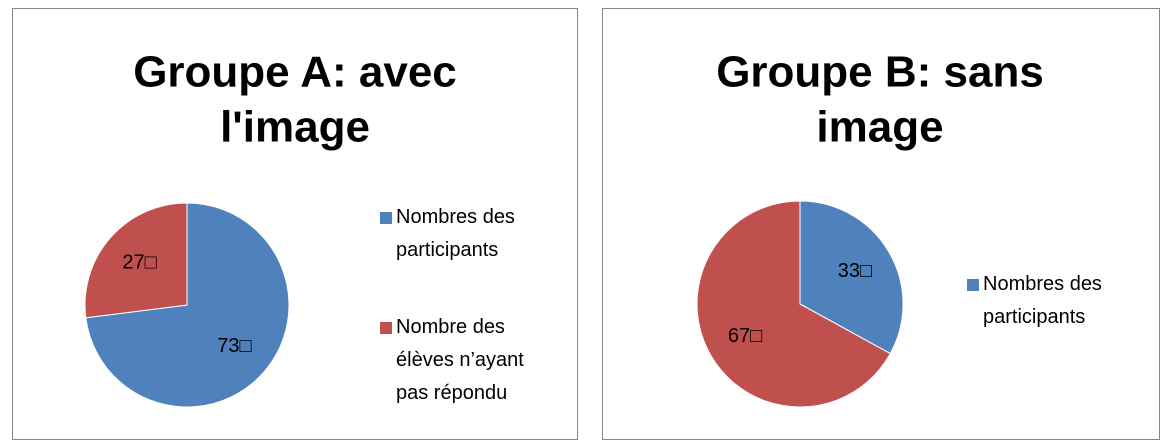  I want to click on chart-title: Groupe A: avec l'image, so click(295, 99).